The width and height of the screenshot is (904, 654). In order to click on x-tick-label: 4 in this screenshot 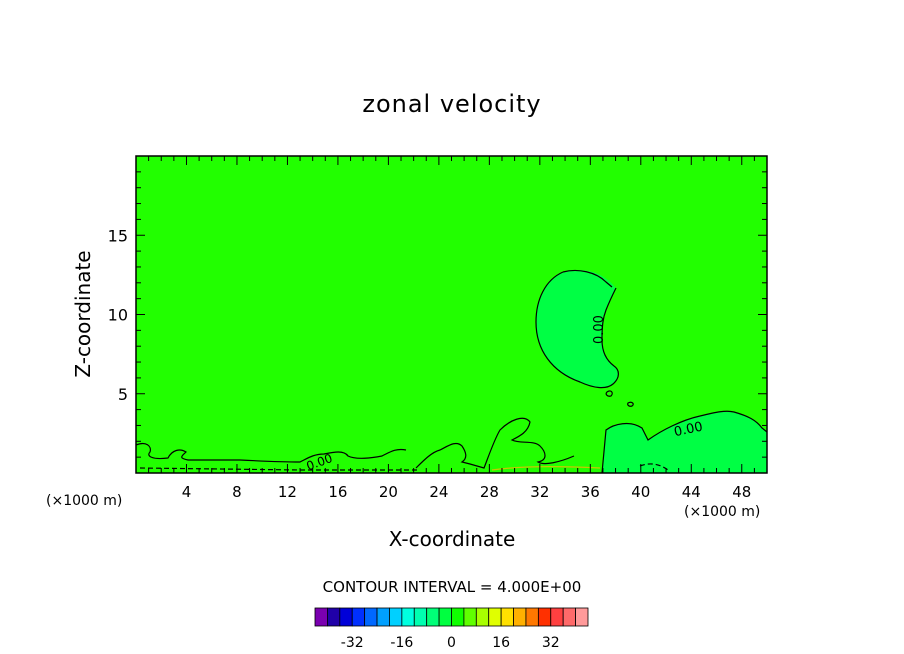, I will do `click(187, 492)`.